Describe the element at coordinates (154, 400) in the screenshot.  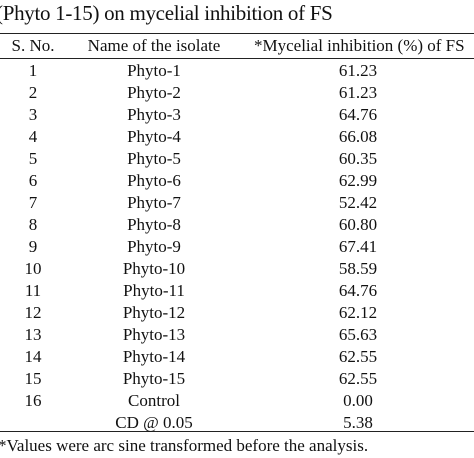
I see `isolate-name-cell: Control` at that location.